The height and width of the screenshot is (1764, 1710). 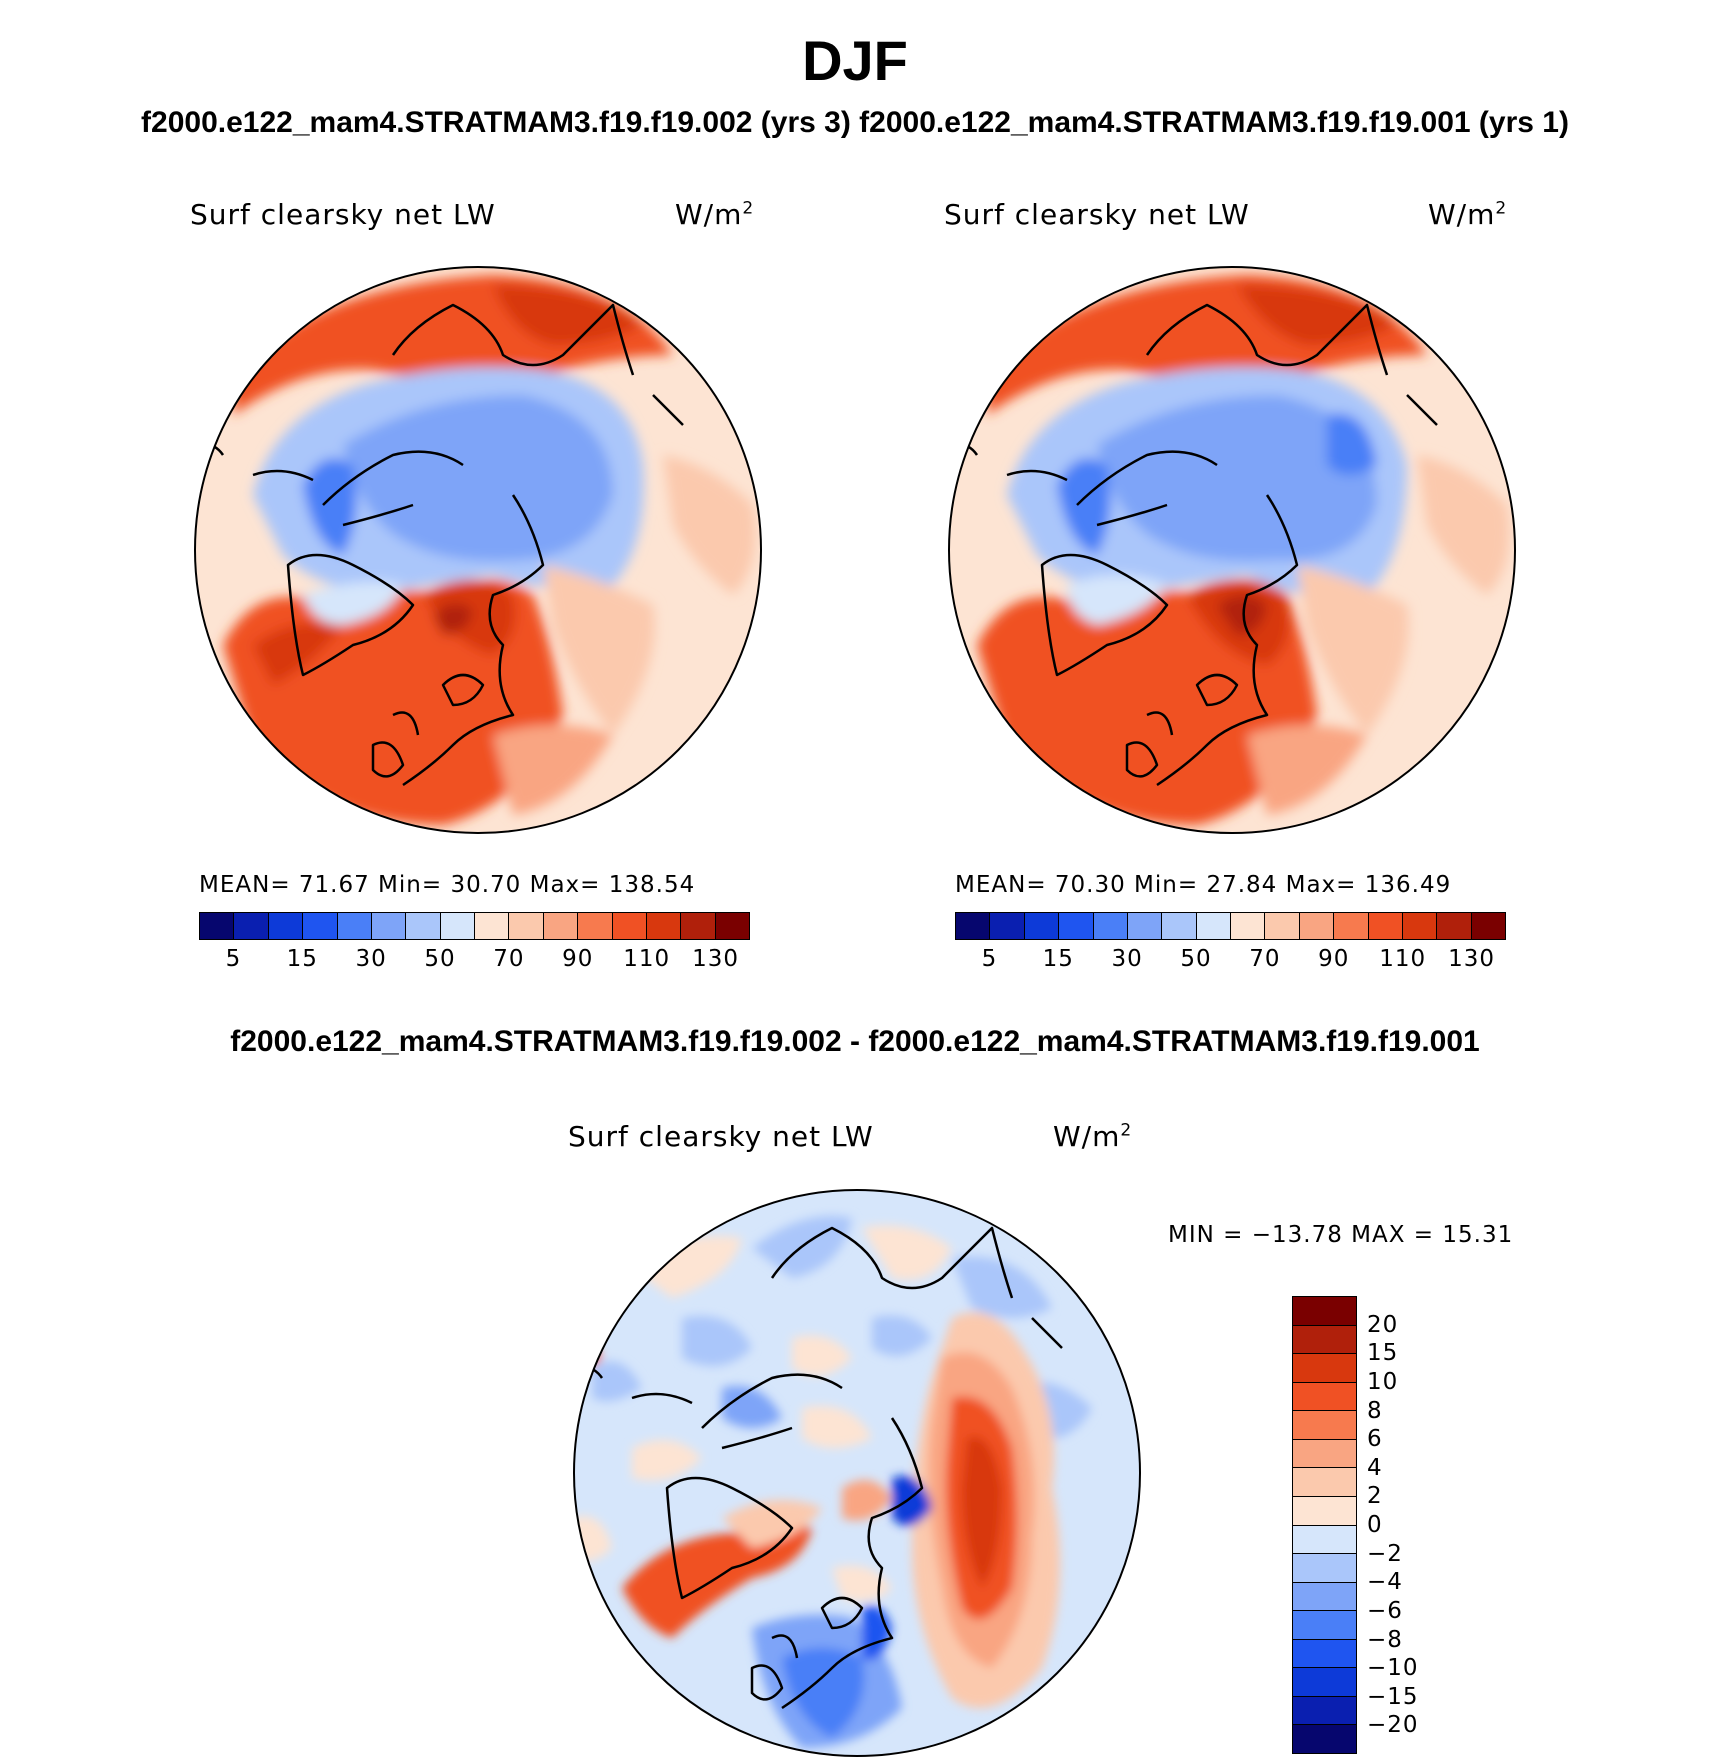 I want to click on panel2-colorbar-ticks: 5 15 30 50 70 90 110 130, so click(x=855, y=961).